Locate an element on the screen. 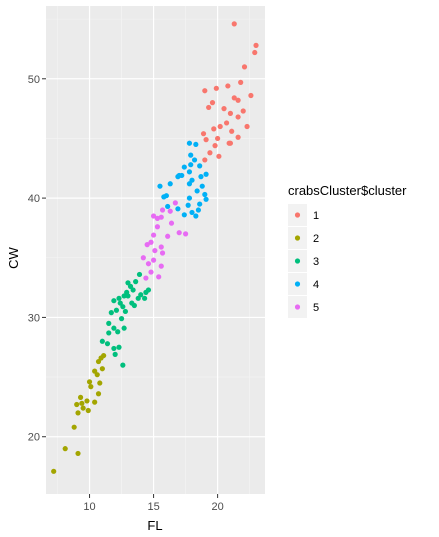  x-tick-label: 10 is located at coordinates (89, 507).